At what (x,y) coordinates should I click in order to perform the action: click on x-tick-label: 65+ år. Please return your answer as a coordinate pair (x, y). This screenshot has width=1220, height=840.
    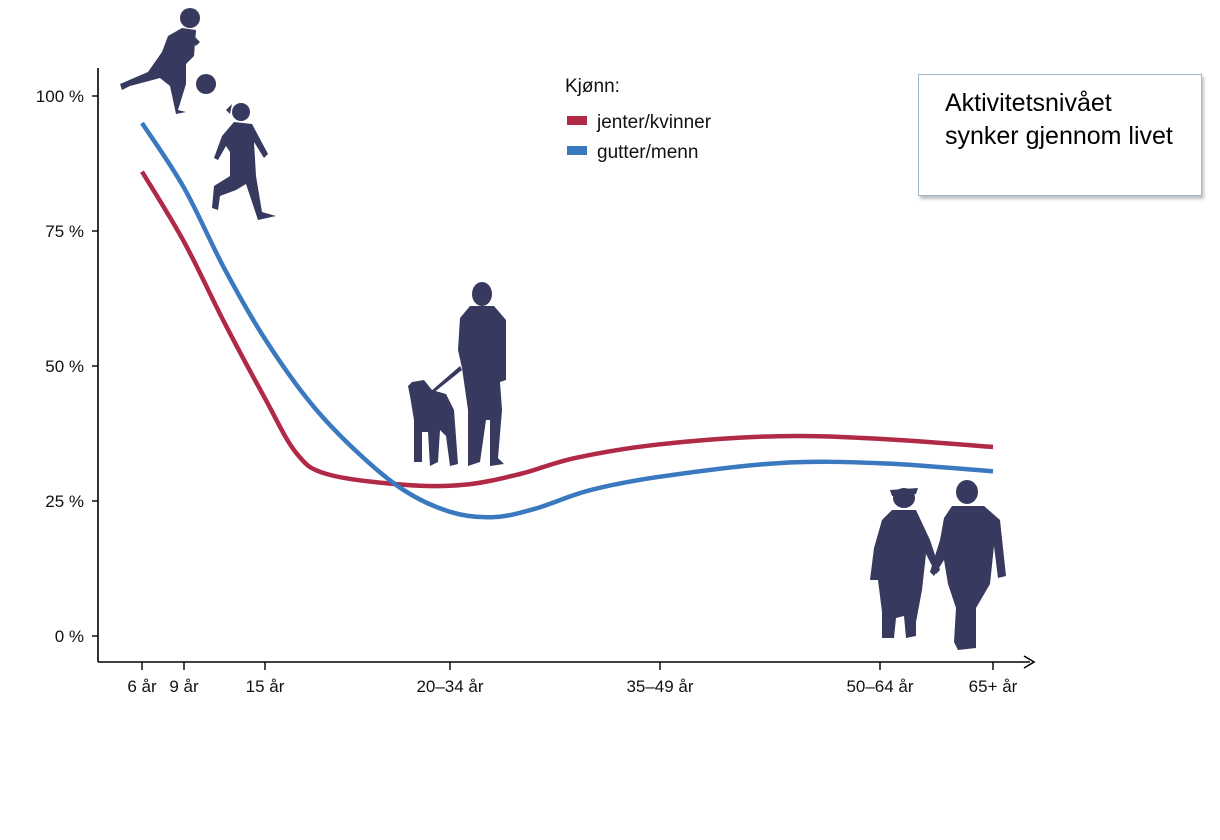
    Looking at the image, I should click on (993, 686).